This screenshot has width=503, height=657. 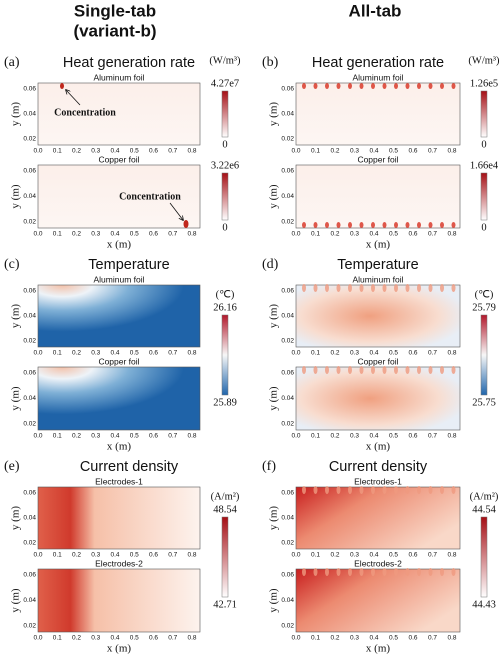 I want to click on colorbar-max: 1.66e4, so click(x=484, y=165).